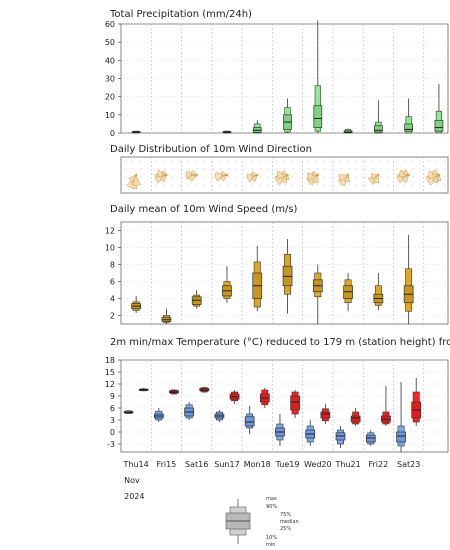 This screenshot has width=450, height=550. I want to click on panel-title: Total Precipitation (mm/24h), so click(180, 14).